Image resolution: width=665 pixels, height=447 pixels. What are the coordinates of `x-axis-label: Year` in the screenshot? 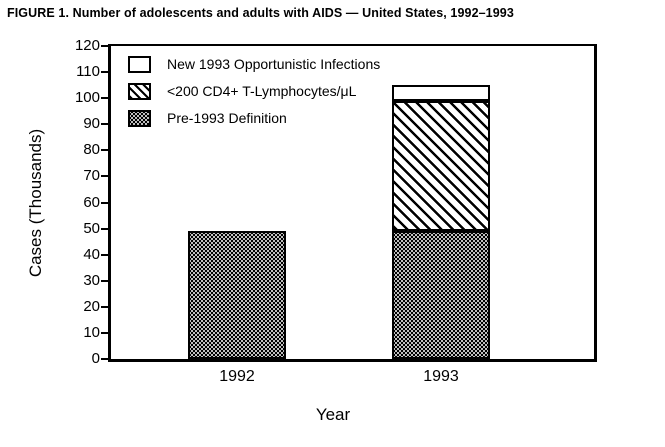 It's located at (333, 414).